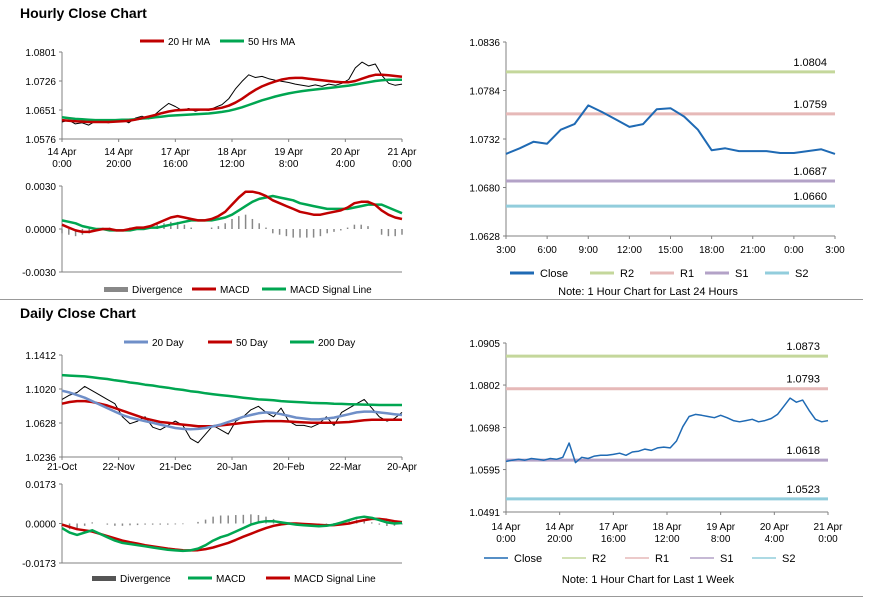 Image resolution: width=873 pixels, height=601 pixels. What do you see at coordinates (403, 152) in the screenshot?
I see `hourly-price-x-tick-label: 21 Apr` at bounding box center [403, 152].